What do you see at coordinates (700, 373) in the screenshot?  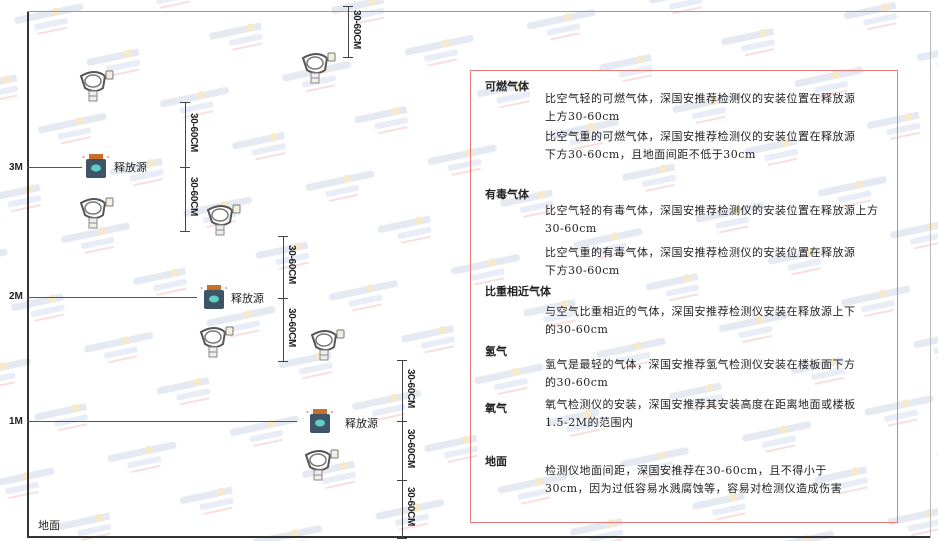 I see `hydrogen-text: 氢气是最轻的气体，深国安推荐氢气检测仪安装在楼板面下方的30-60cm` at bounding box center [700, 373].